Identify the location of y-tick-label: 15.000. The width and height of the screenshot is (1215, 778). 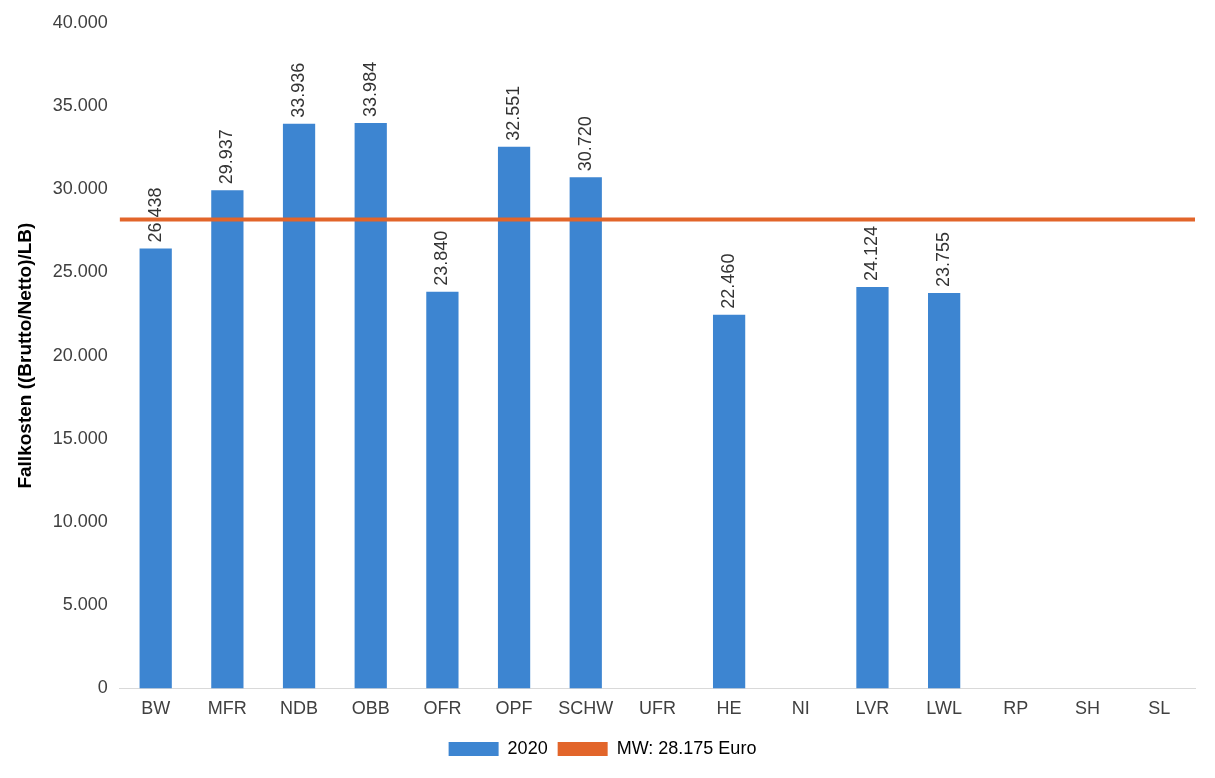
(80, 437).